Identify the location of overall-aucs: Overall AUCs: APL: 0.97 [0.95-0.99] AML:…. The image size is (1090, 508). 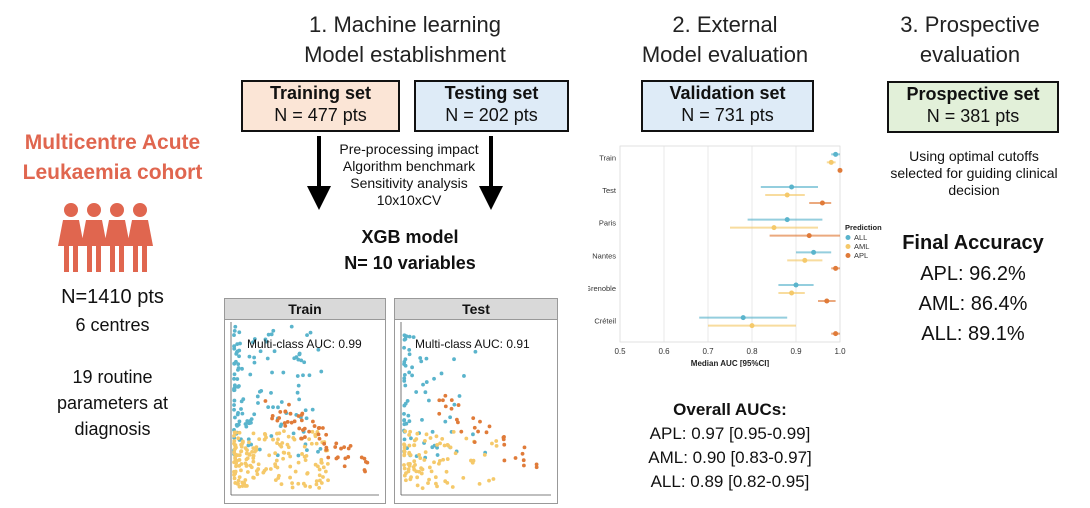
(730, 446).